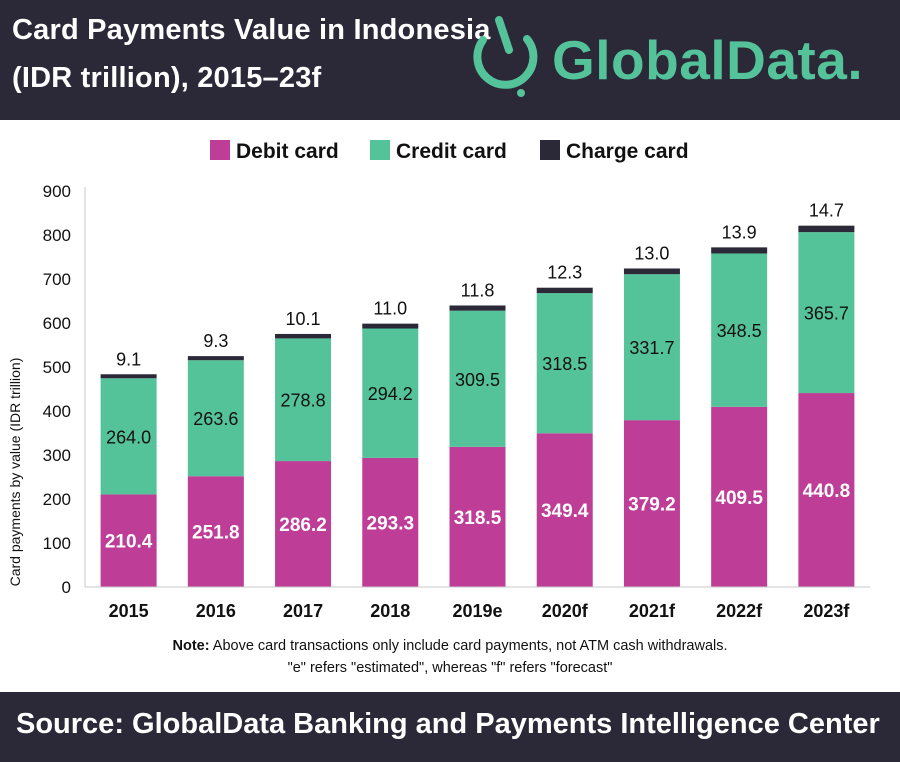 The width and height of the screenshot is (900, 762). I want to click on data-label-debit-card: 293.3, so click(391, 523).